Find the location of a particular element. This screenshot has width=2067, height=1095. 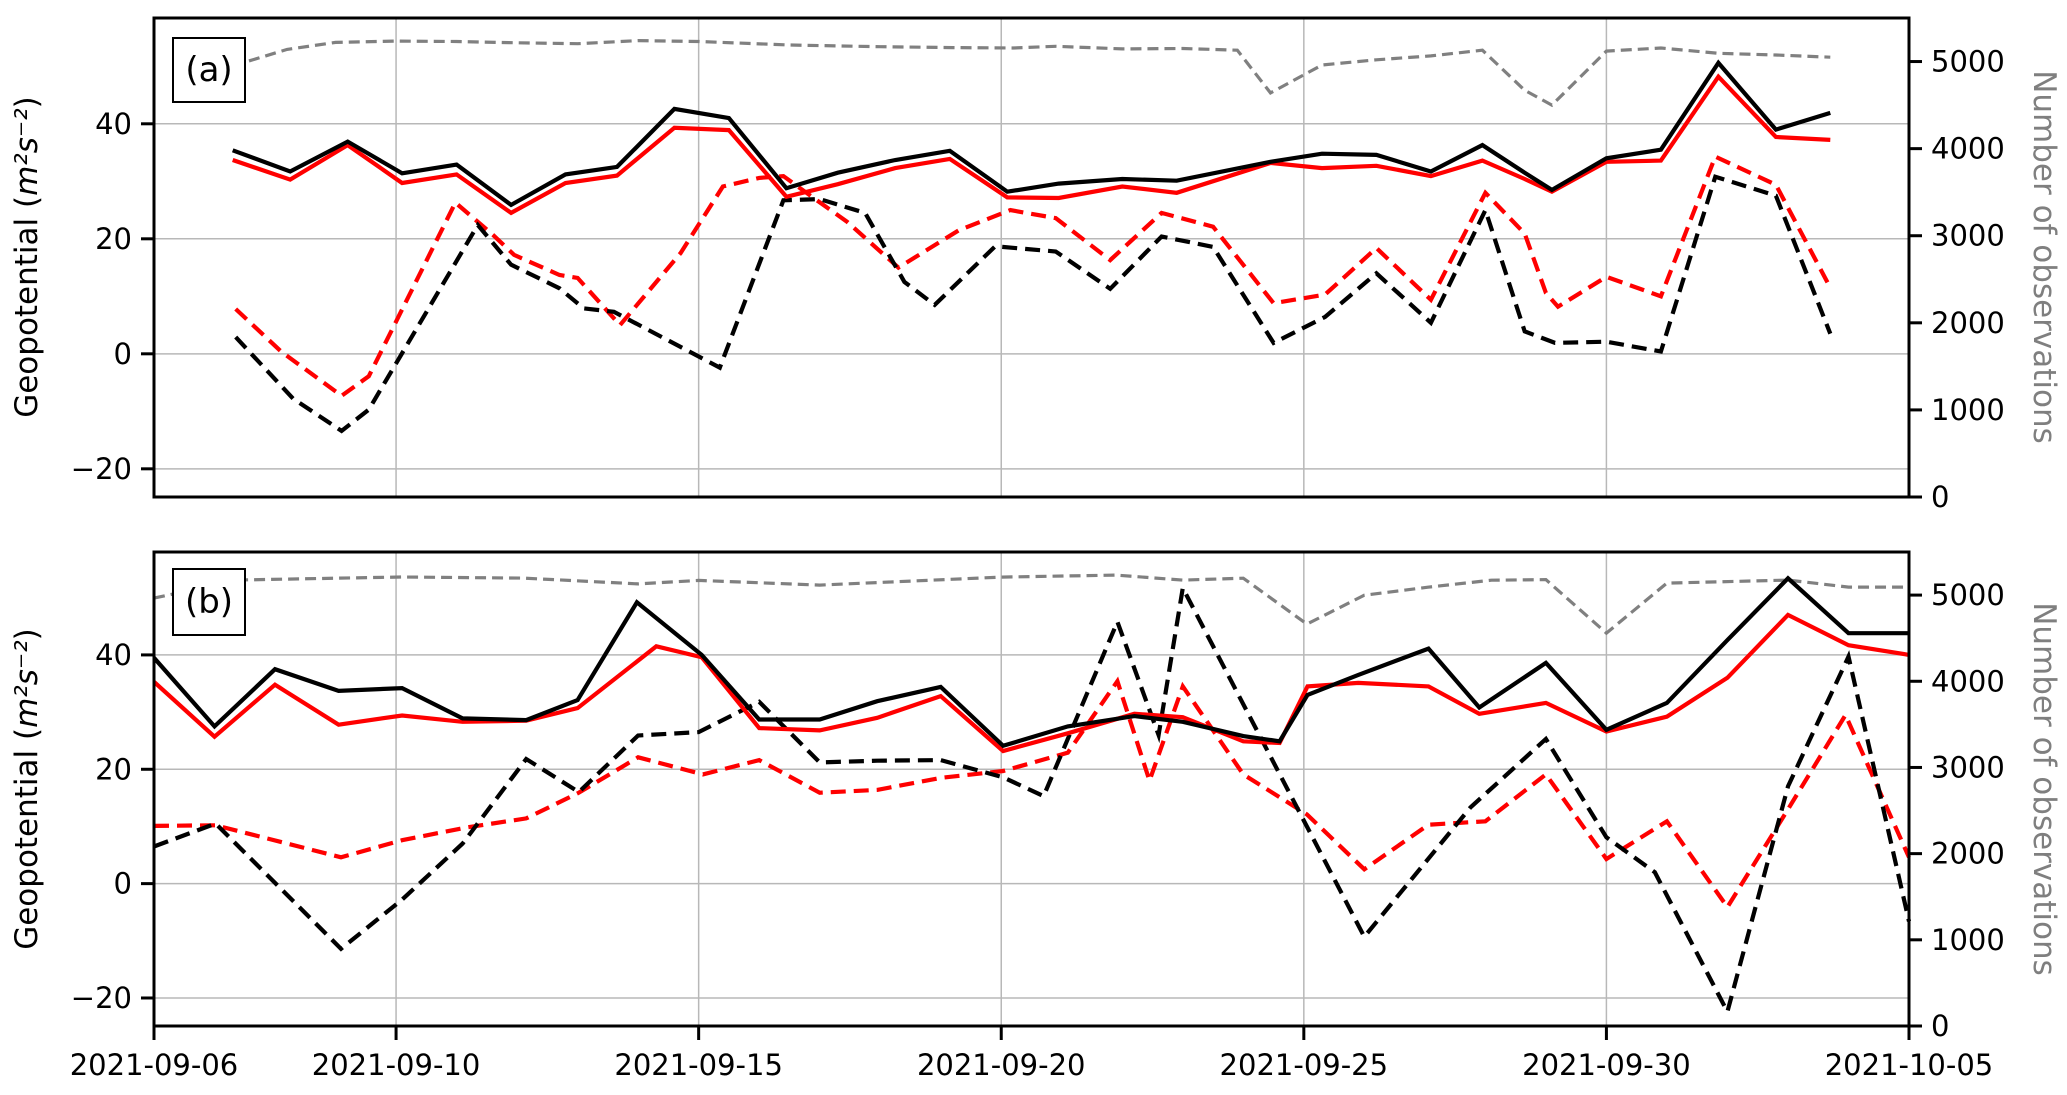

panel-b-label: (b) is located at coordinates (209, 602).